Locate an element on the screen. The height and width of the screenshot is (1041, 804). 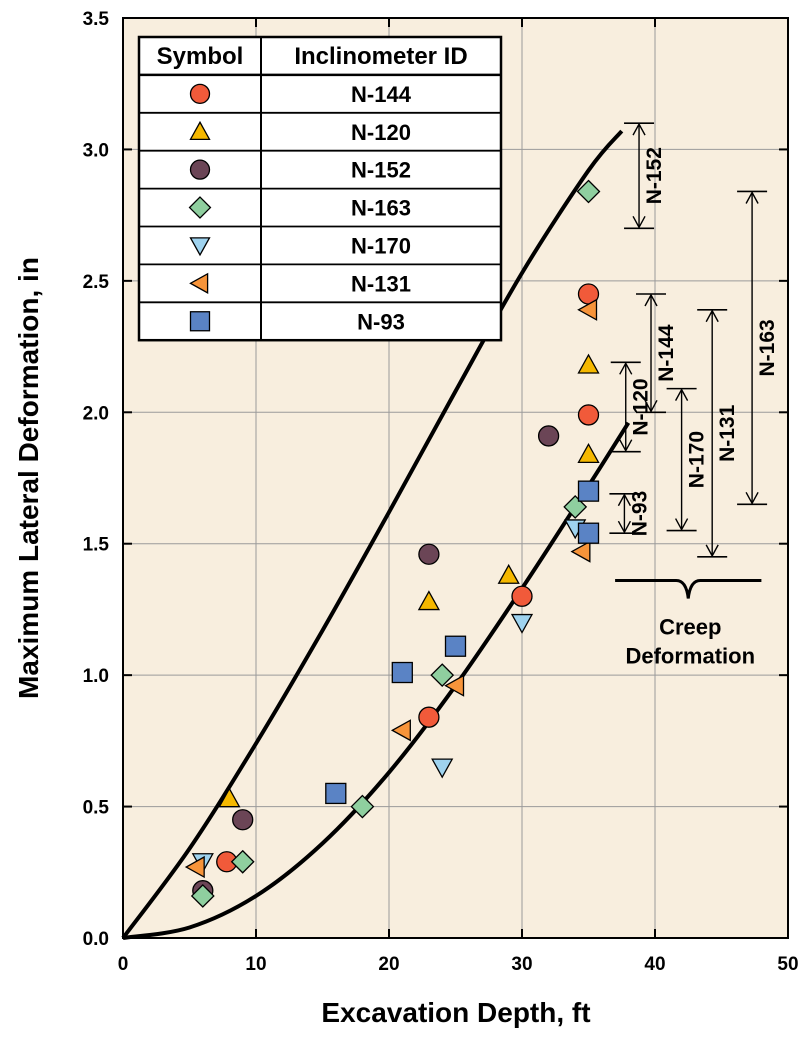
x-tick-label: 40 is located at coordinates (654, 964).